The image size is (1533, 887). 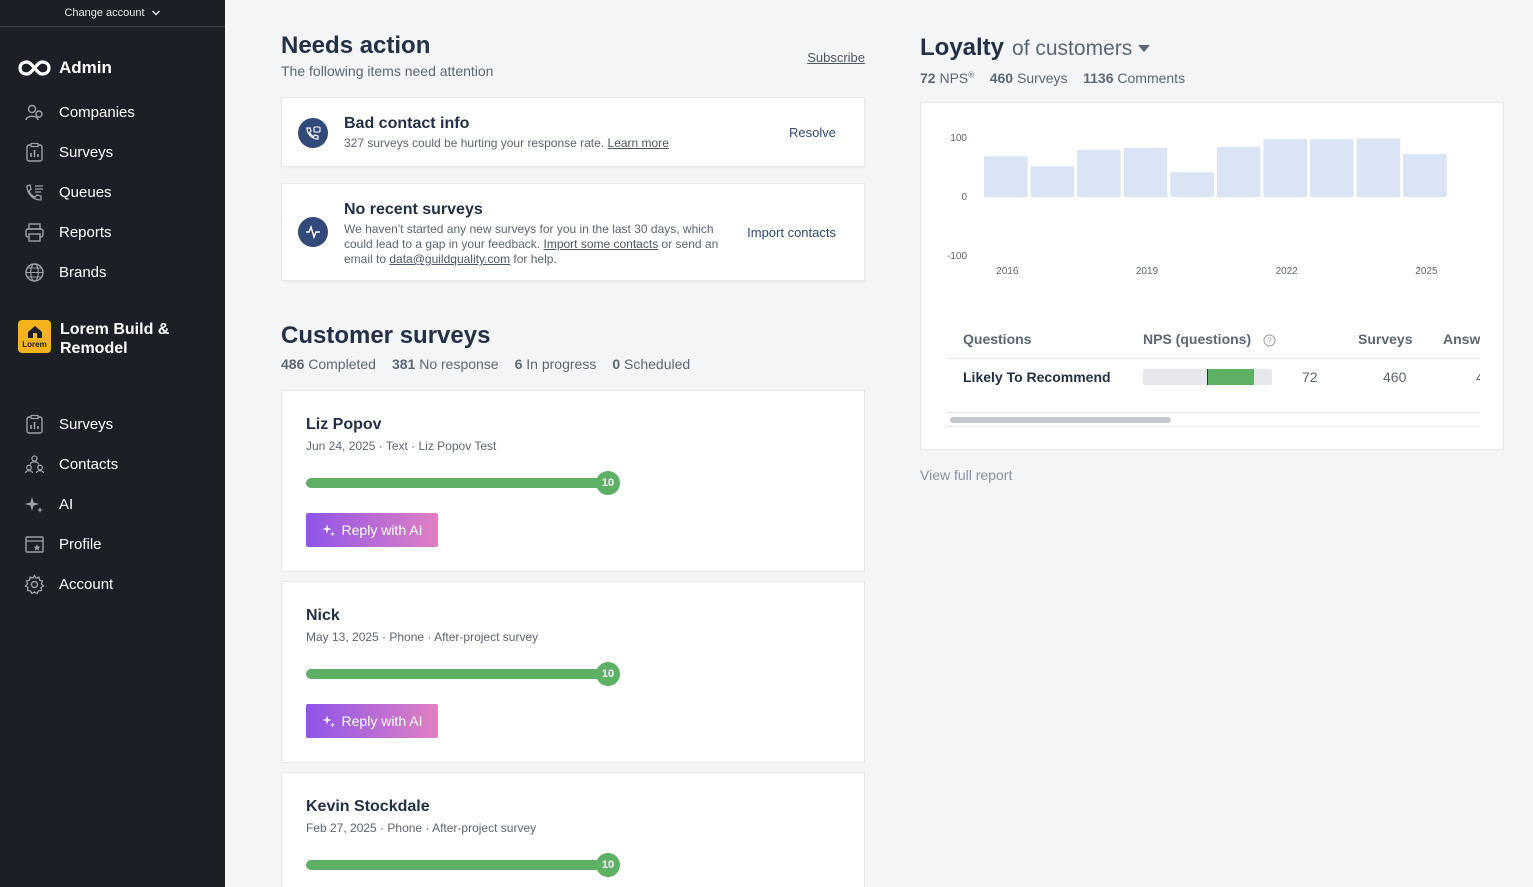 What do you see at coordinates (328, 530) in the screenshot?
I see `sparkle-icon` at bounding box center [328, 530].